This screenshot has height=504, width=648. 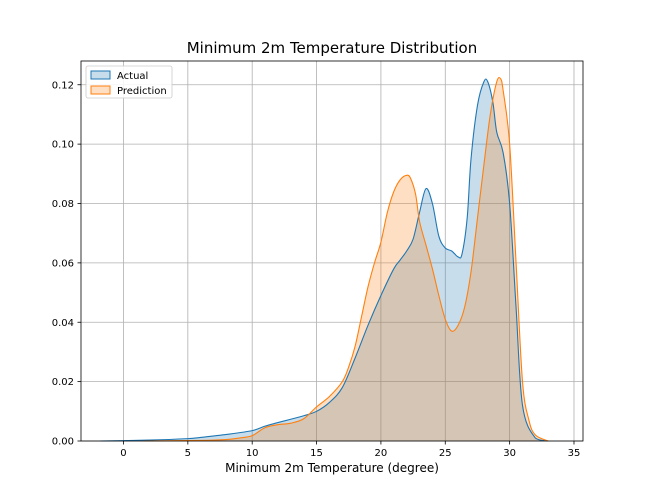 I want to click on y-tick-label: 0.04, so click(x=63, y=323).